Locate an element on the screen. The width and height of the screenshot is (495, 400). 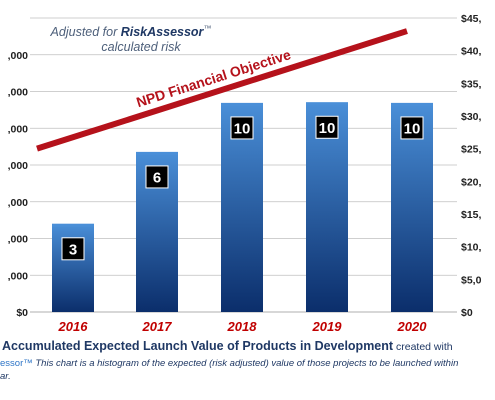
bar-data-label: 3 is located at coordinates (73, 249).